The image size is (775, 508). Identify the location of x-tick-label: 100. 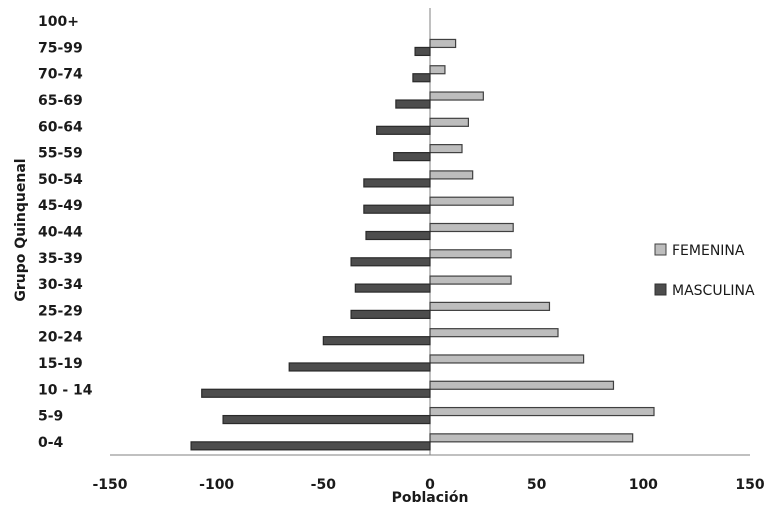
(643, 485).